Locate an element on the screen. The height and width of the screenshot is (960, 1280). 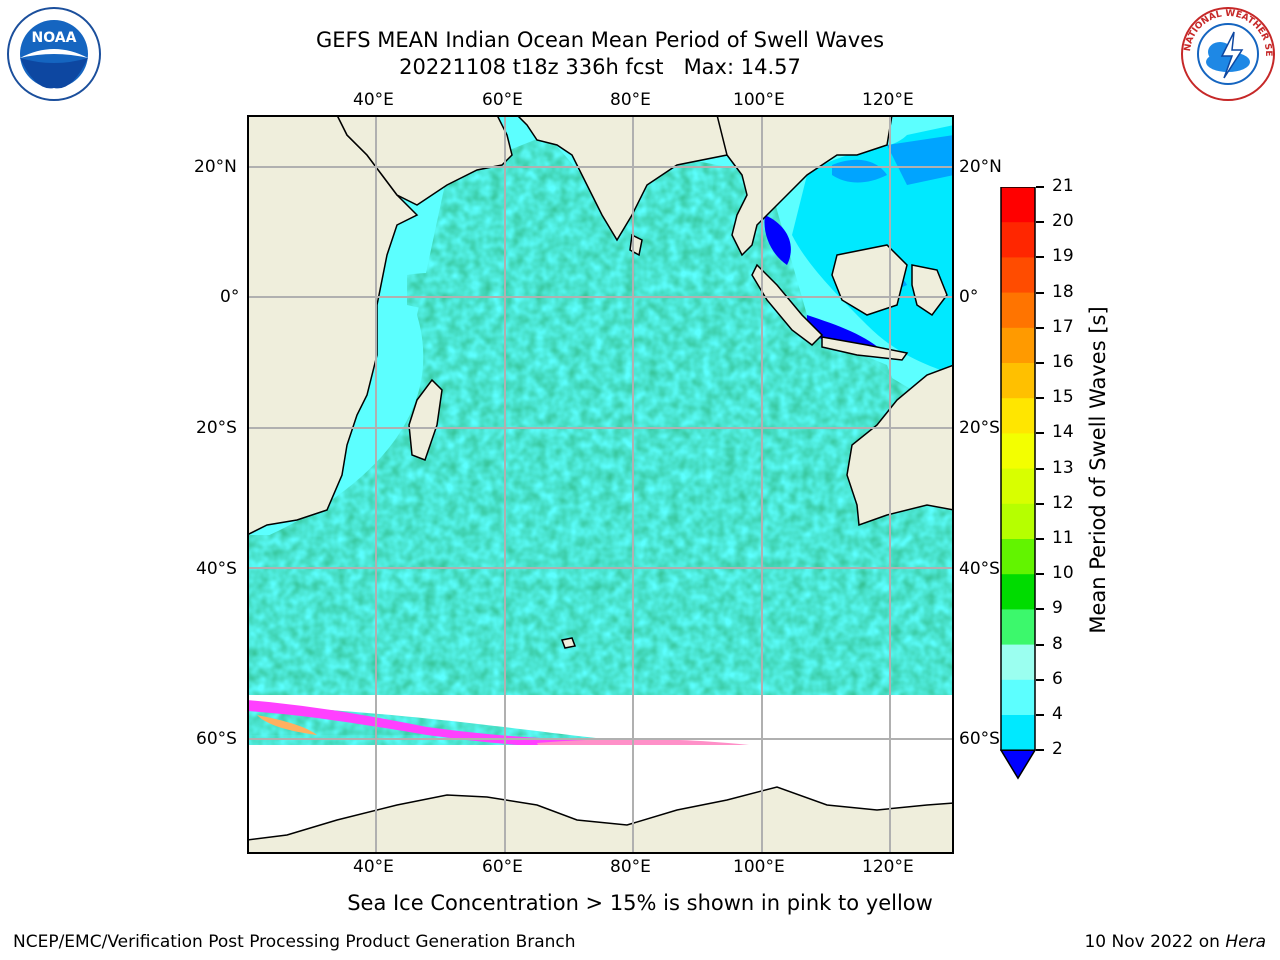
noaa-logo-text: NOAA is located at coordinates (54, 38).